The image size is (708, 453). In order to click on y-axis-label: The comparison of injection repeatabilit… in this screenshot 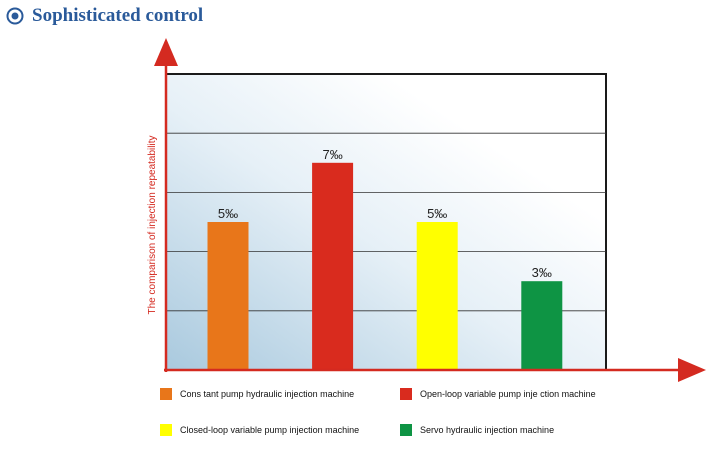, I will do `click(152, 225)`.